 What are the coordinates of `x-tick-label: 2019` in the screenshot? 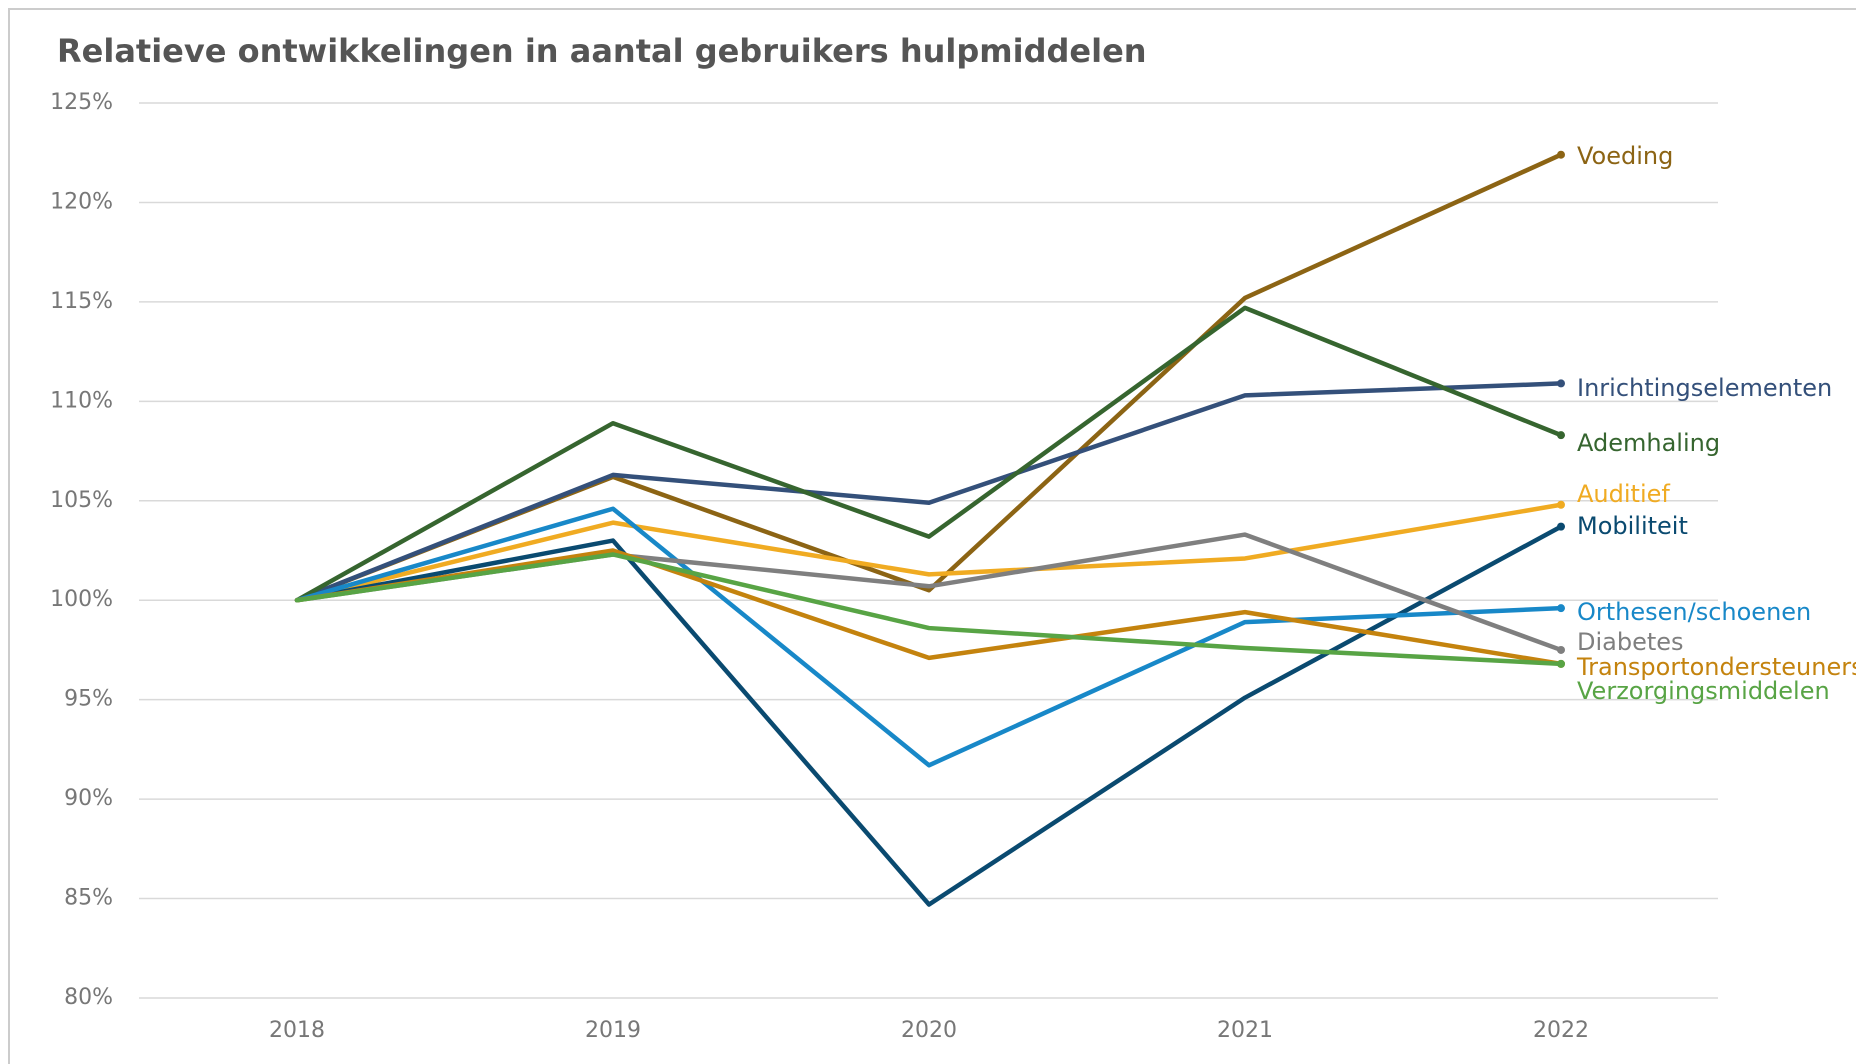 It's located at (613, 1030).